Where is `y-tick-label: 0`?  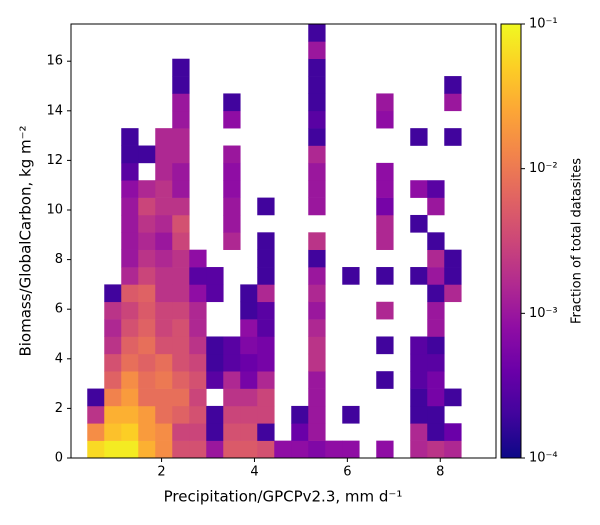
y-tick-label: 0 is located at coordinates (59, 458).